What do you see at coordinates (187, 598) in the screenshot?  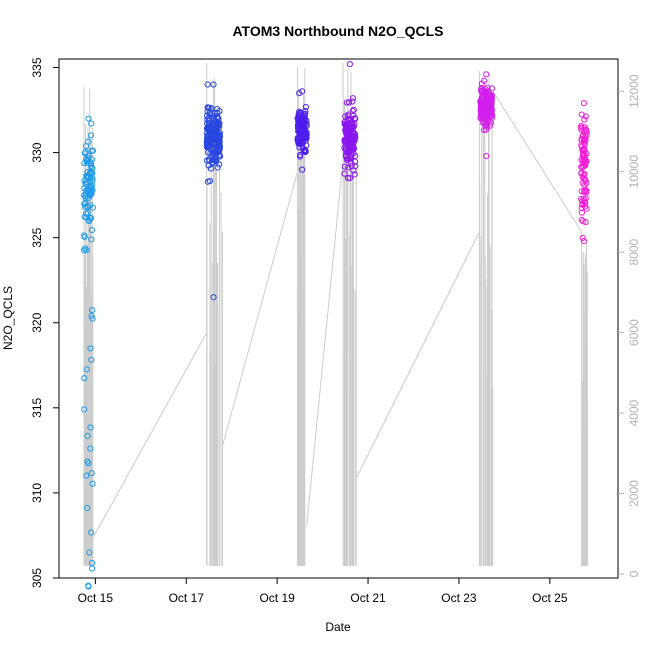 I see `x-tick-label: Oct 17` at bounding box center [187, 598].